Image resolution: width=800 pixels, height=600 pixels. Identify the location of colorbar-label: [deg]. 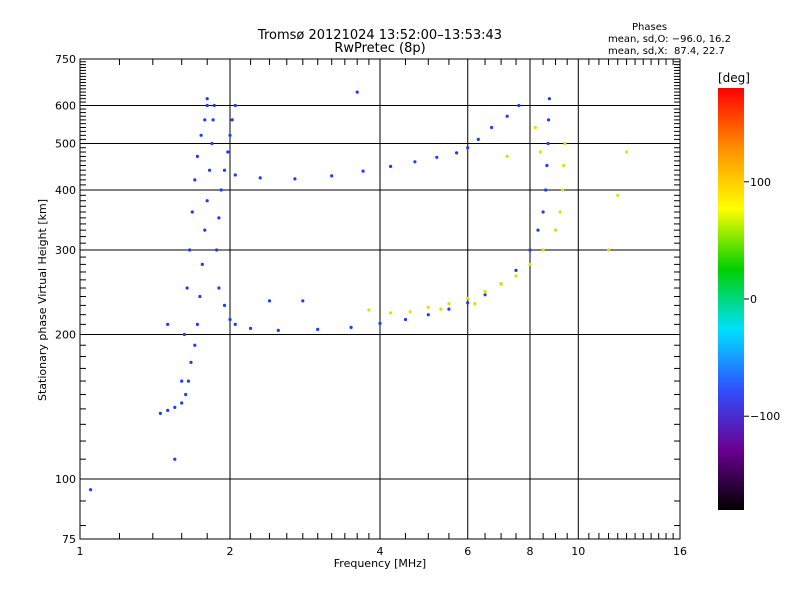
(734, 78).